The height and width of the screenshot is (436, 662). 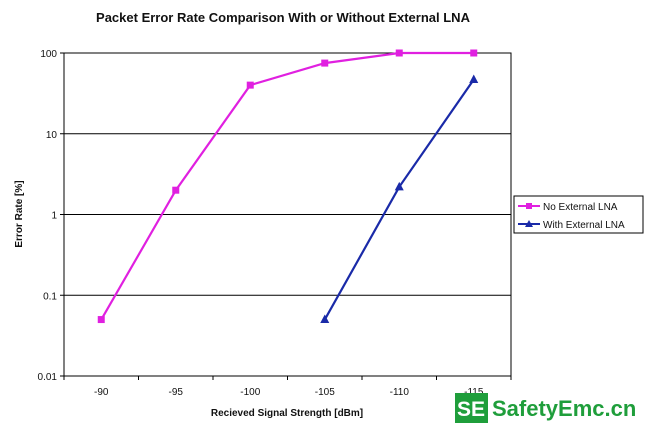 What do you see at coordinates (529, 206) in the screenshot?
I see `legend-marker-no-lna` at bounding box center [529, 206].